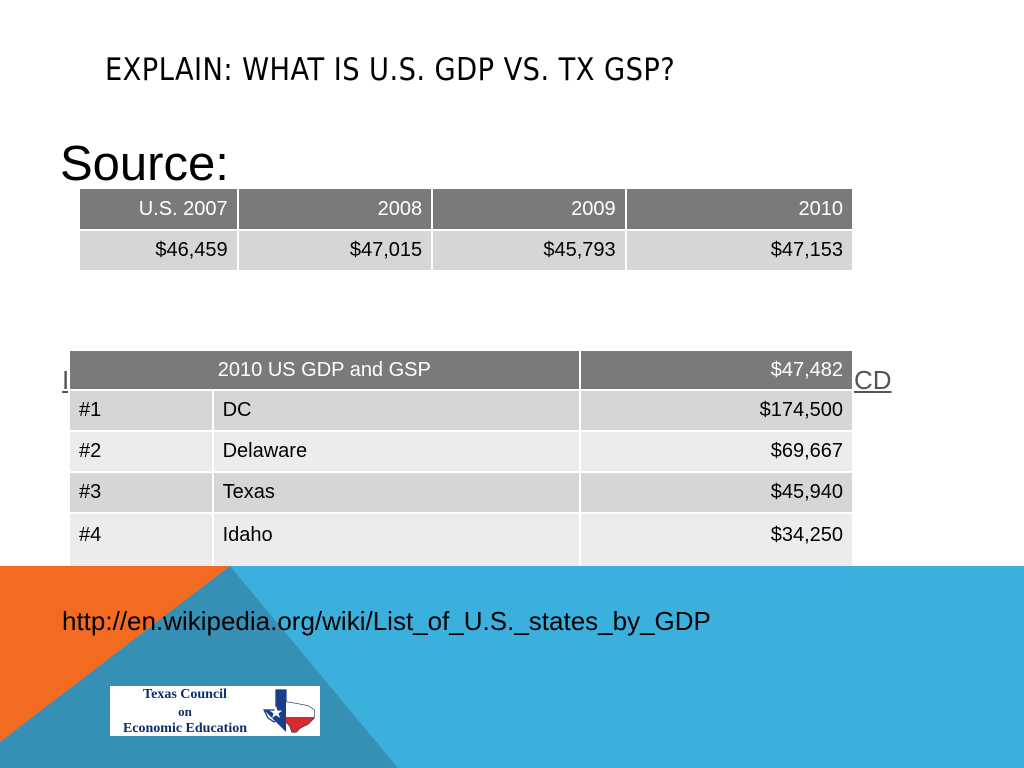 This screenshot has width=1024, height=768. Describe the element at coordinates (289, 711) in the screenshot. I see `texas-flag-map-icon` at that location.